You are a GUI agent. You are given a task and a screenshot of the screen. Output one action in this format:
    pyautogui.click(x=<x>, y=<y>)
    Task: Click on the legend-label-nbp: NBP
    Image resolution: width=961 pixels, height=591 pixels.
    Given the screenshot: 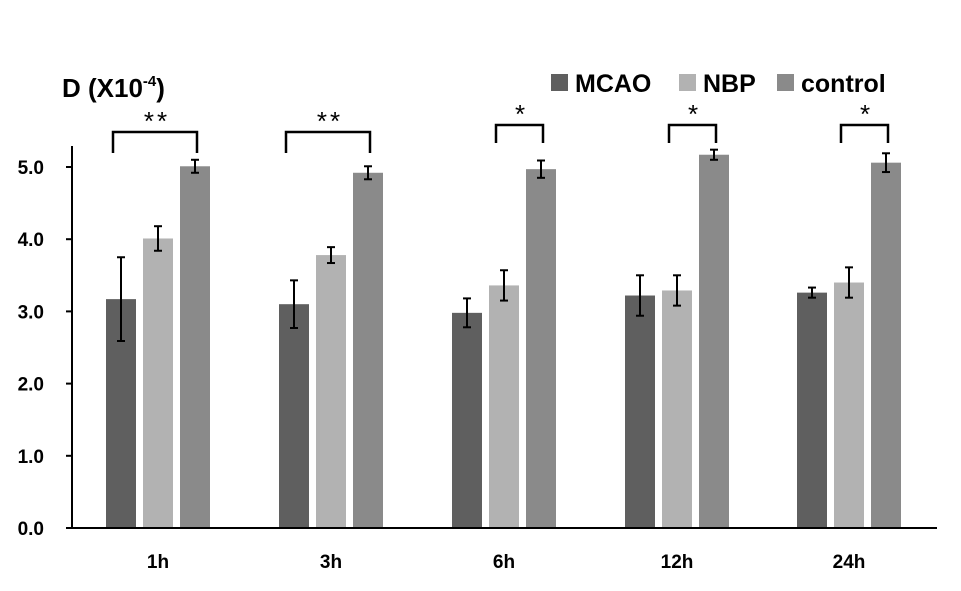 What is the action you would take?
    pyautogui.click(x=729, y=84)
    